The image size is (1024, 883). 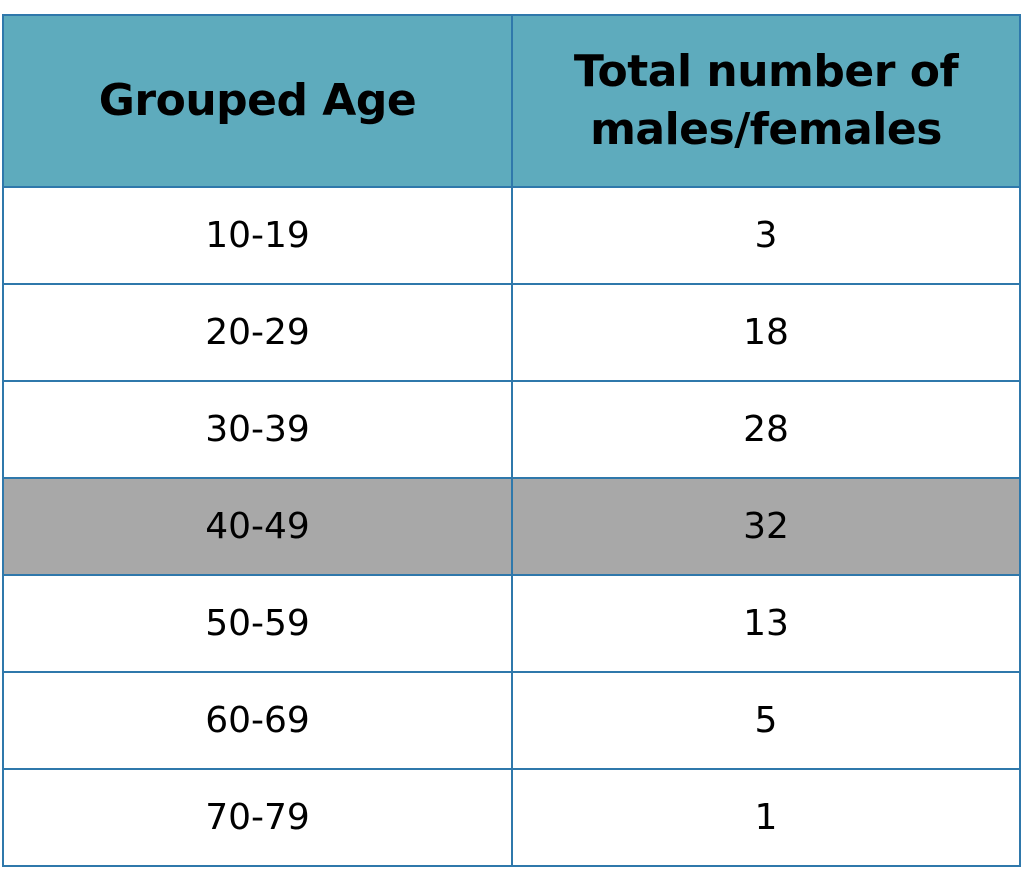 What do you see at coordinates (257, 101) in the screenshot?
I see `header-grouped-age: Grouped Age` at bounding box center [257, 101].